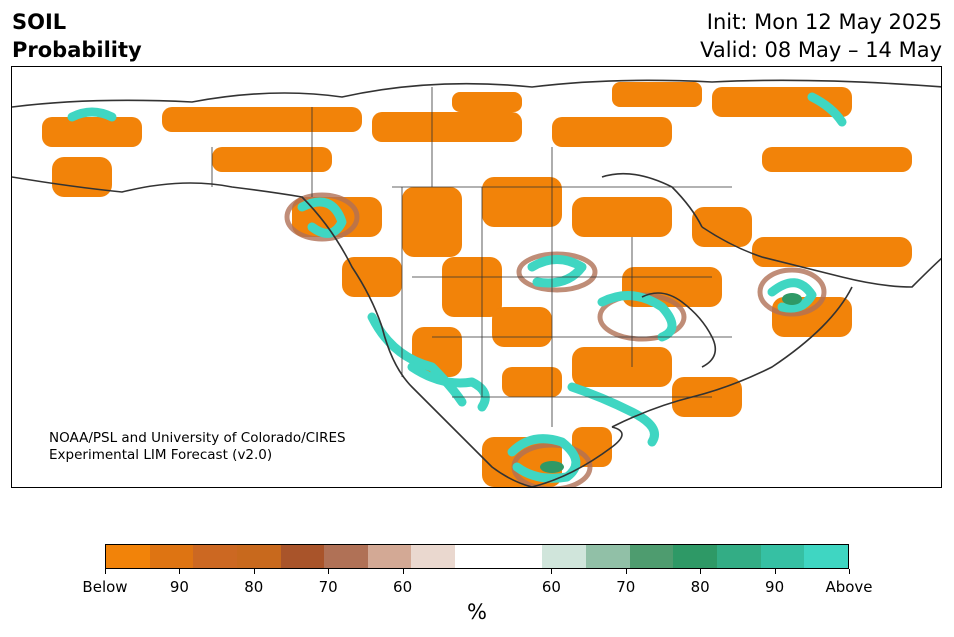 The width and height of the screenshot is (954, 637). Describe the element at coordinates (77, 36) in the screenshot. I see `map-title: SOIL Probability` at that location.